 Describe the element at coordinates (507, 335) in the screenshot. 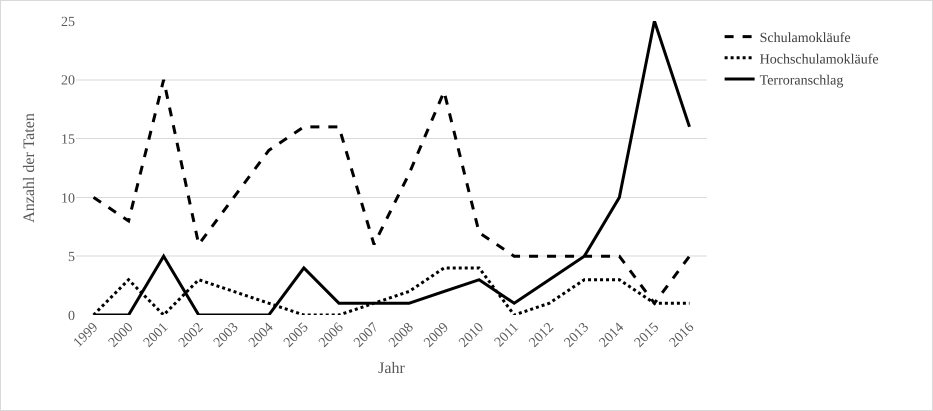

I see `x-tick-label: 2011` at that location.